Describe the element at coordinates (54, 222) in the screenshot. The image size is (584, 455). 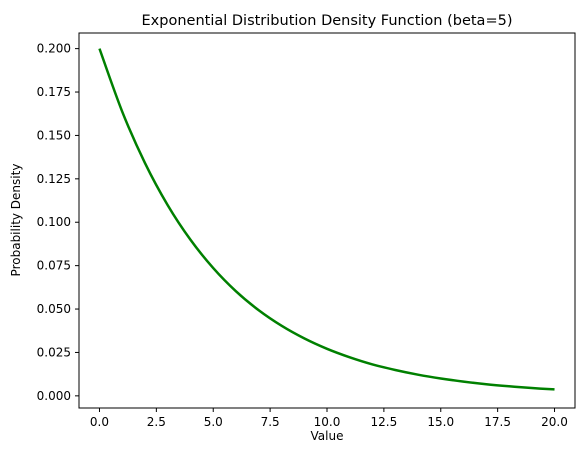
I see `y-tick-label: 0.100` at that location.